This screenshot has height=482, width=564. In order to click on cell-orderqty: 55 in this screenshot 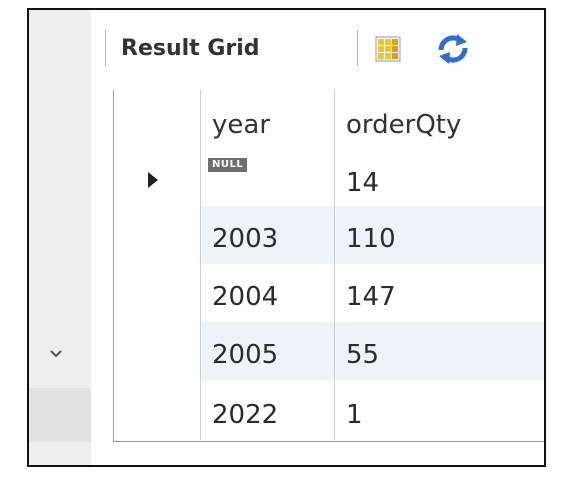, I will do `click(439, 351)`.